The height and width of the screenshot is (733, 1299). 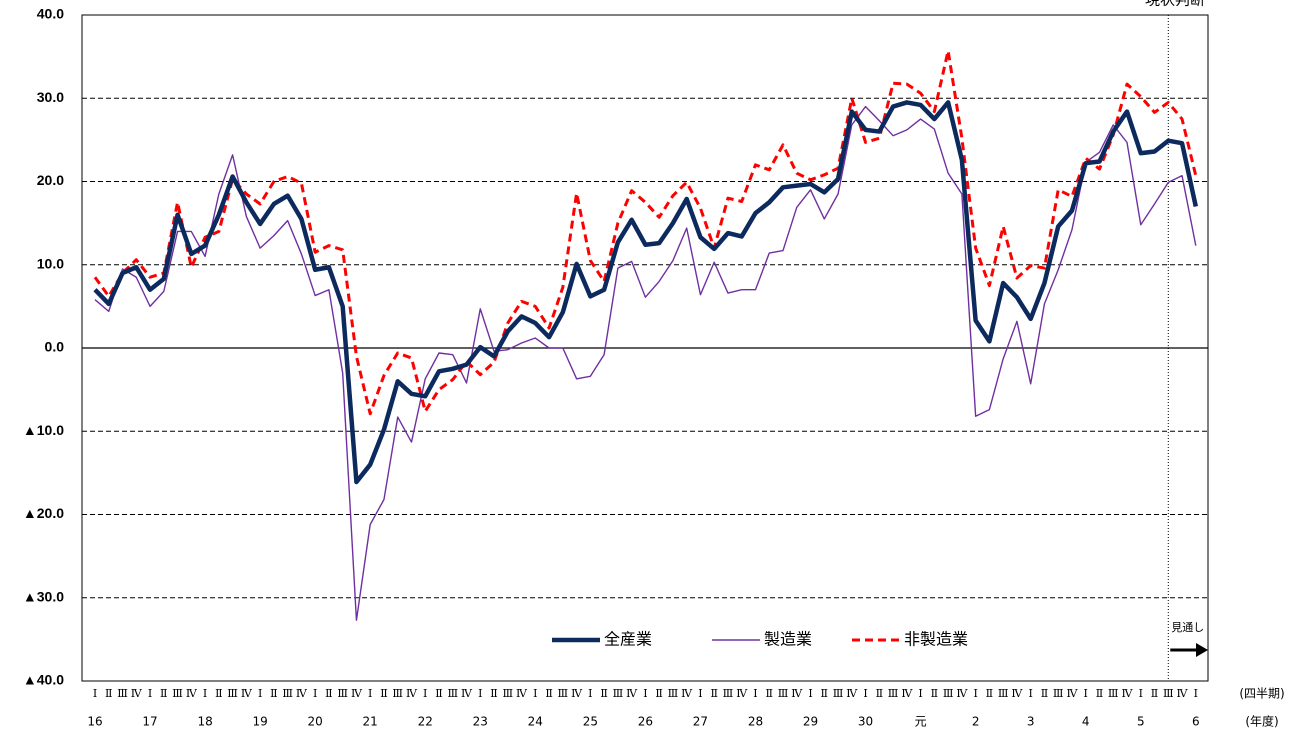 What do you see at coordinates (149, 722) in the screenshot?
I see `year-label: 17` at bounding box center [149, 722].